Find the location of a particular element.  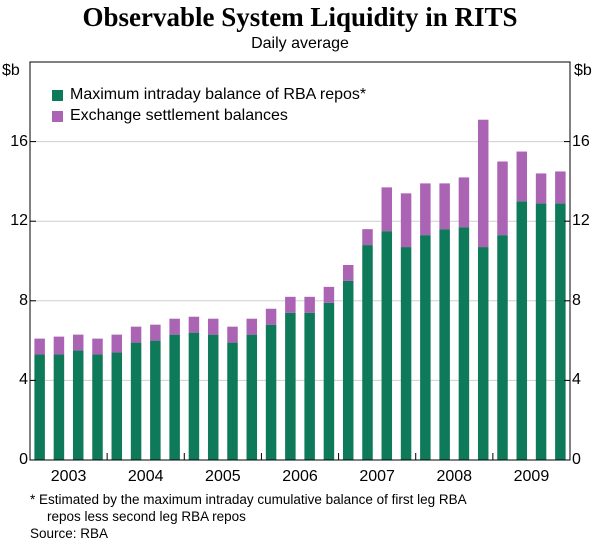

legend-label-esb: Exchange settlement balances is located at coordinates (179, 115).